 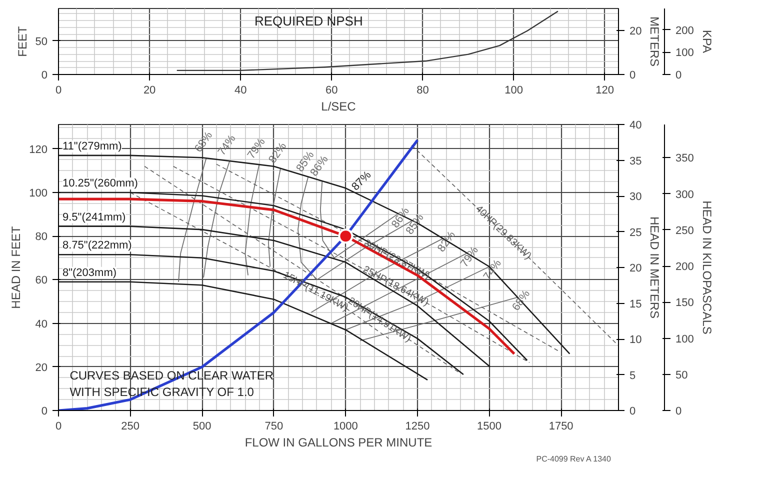 What do you see at coordinates (636, 304) in the screenshot?
I see `y2-tick-label: 15` at bounding box center [636, 304].